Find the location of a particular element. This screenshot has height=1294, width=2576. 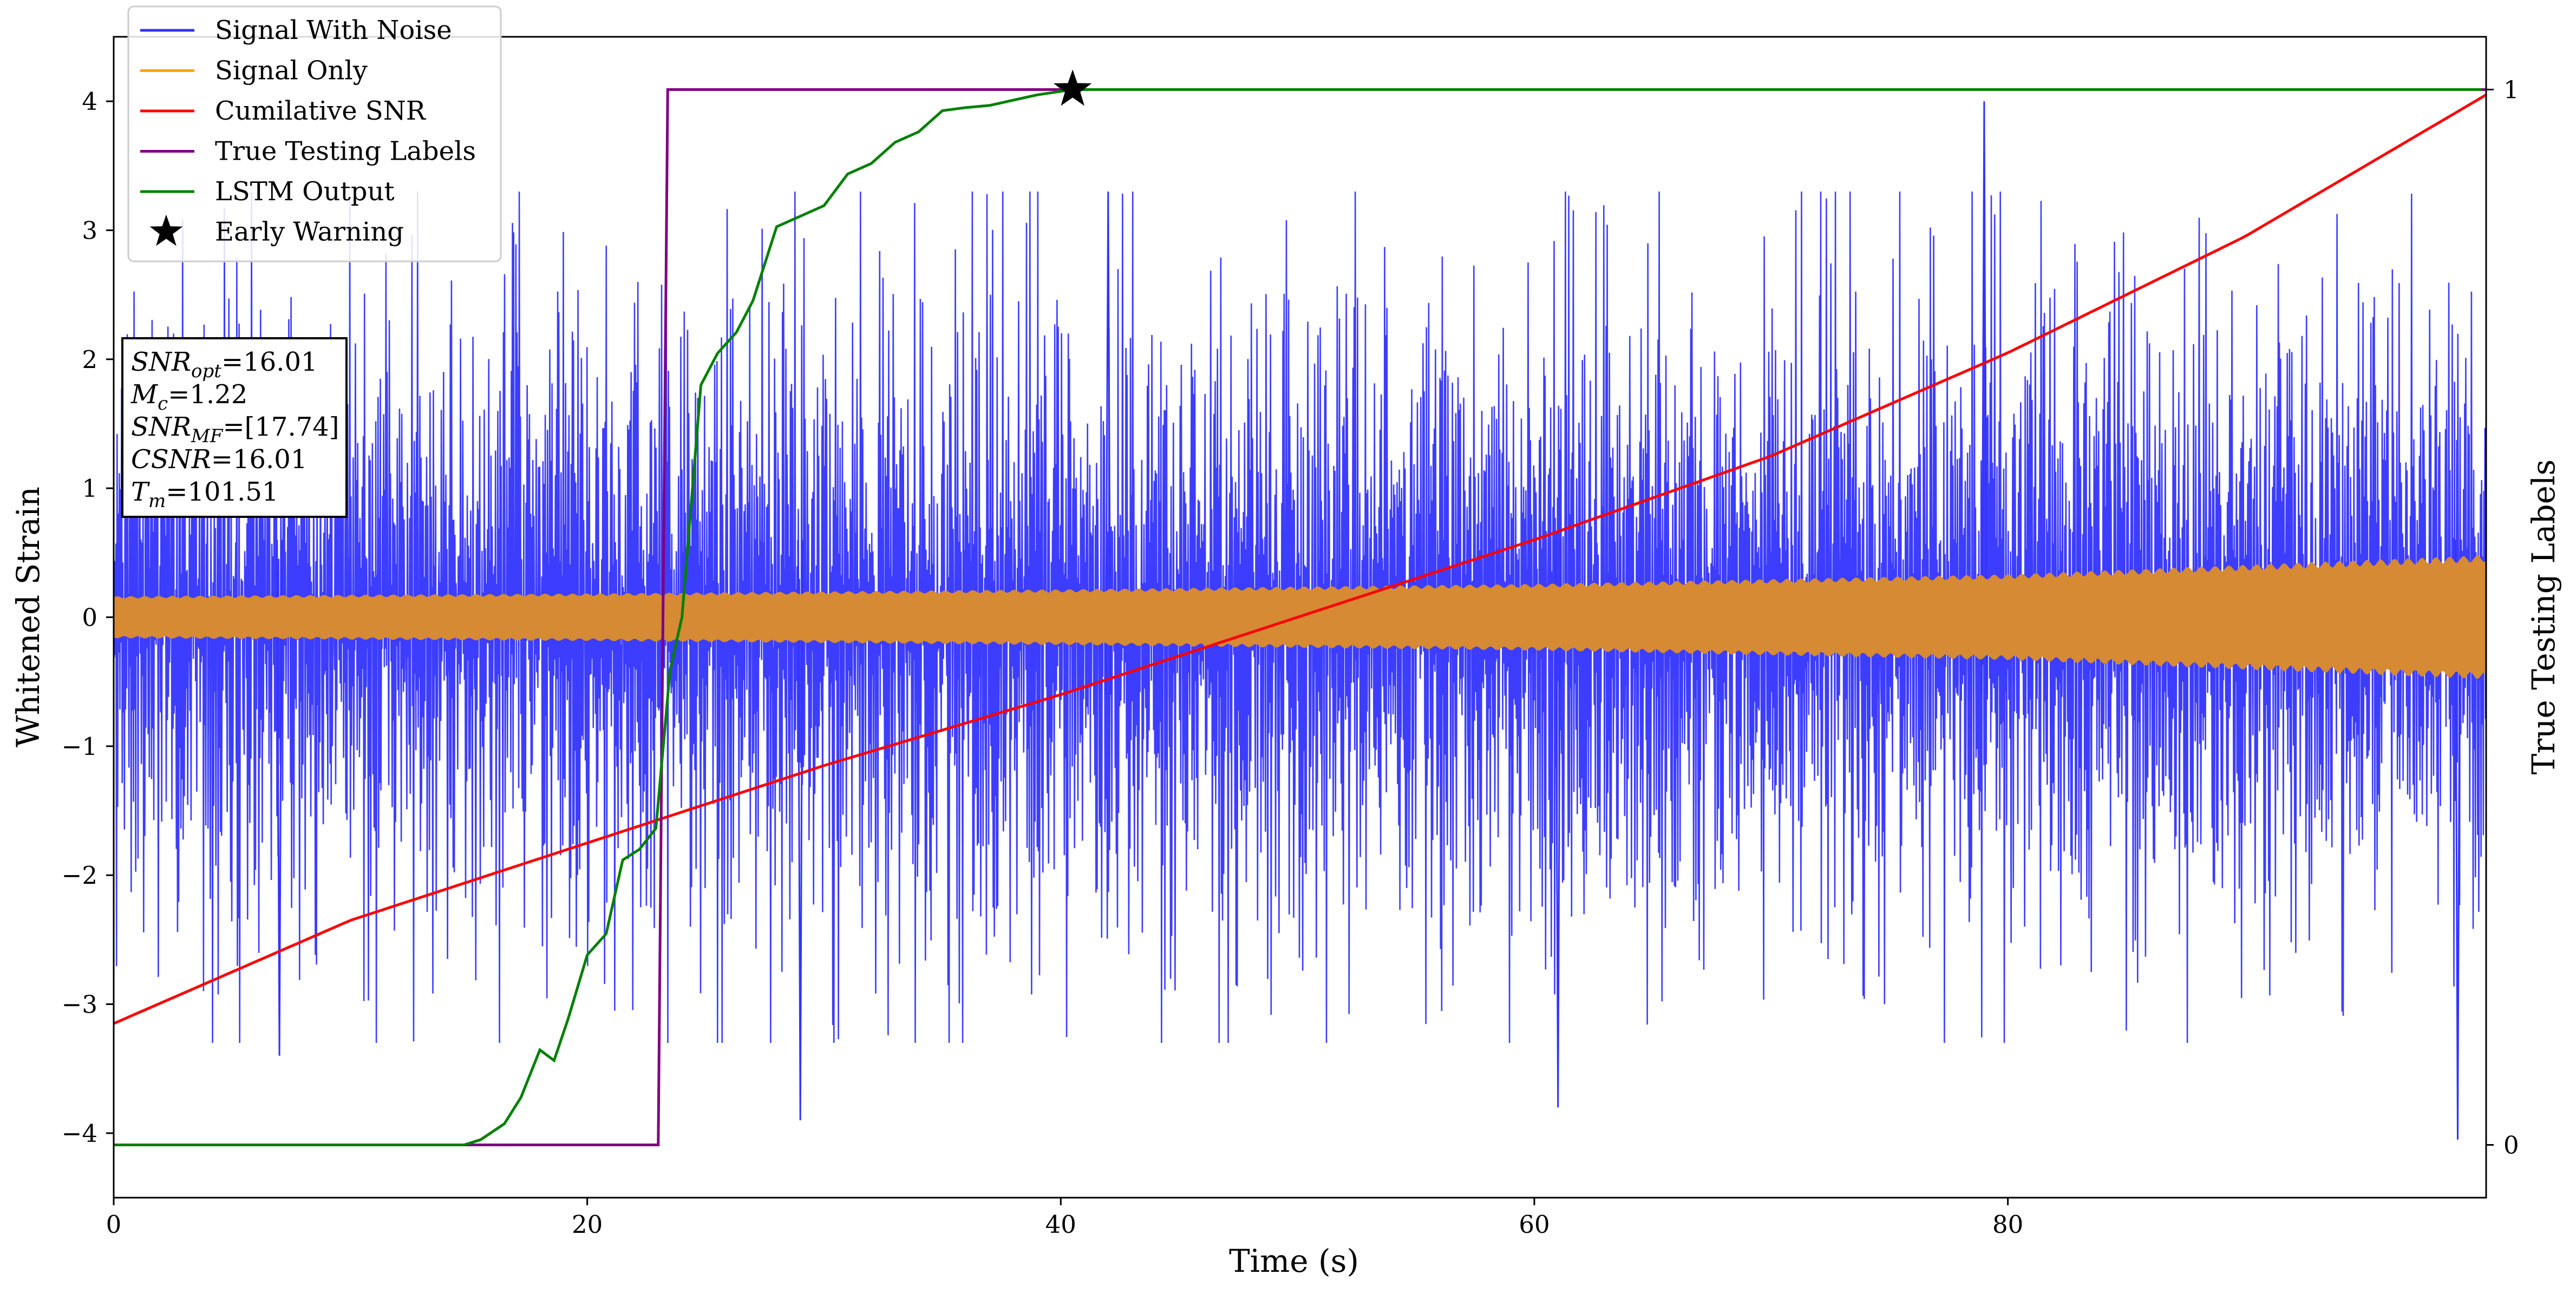

x-tick-label: 20 is located at coordinates (588, 1224).